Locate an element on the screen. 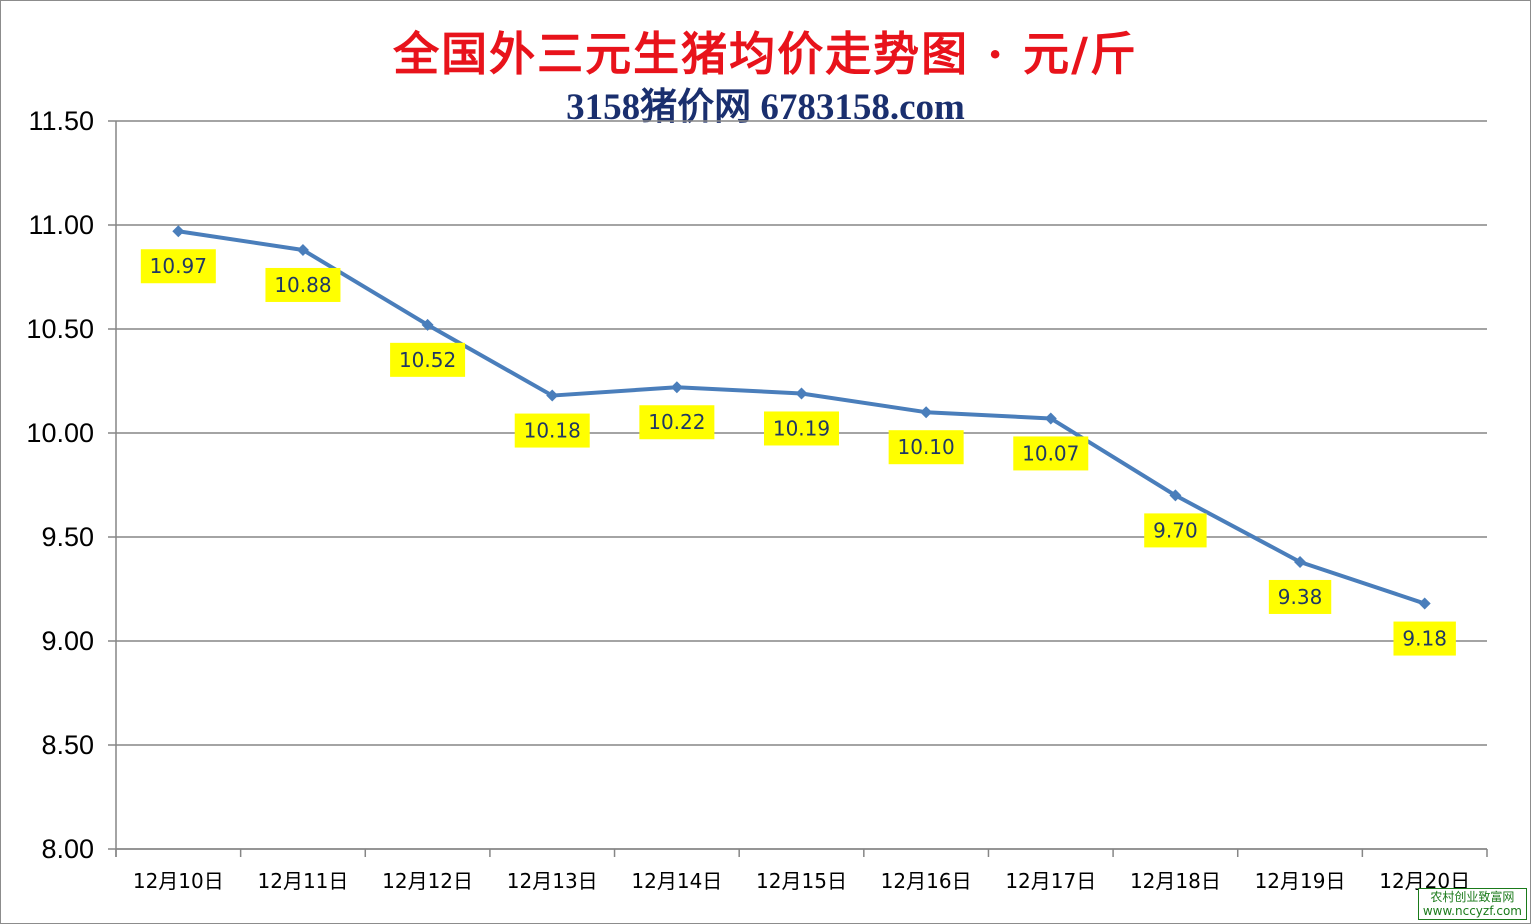 This screenshot has width=1531, height=924. data-label: 9.18 is located at coordinates (1424, 639).